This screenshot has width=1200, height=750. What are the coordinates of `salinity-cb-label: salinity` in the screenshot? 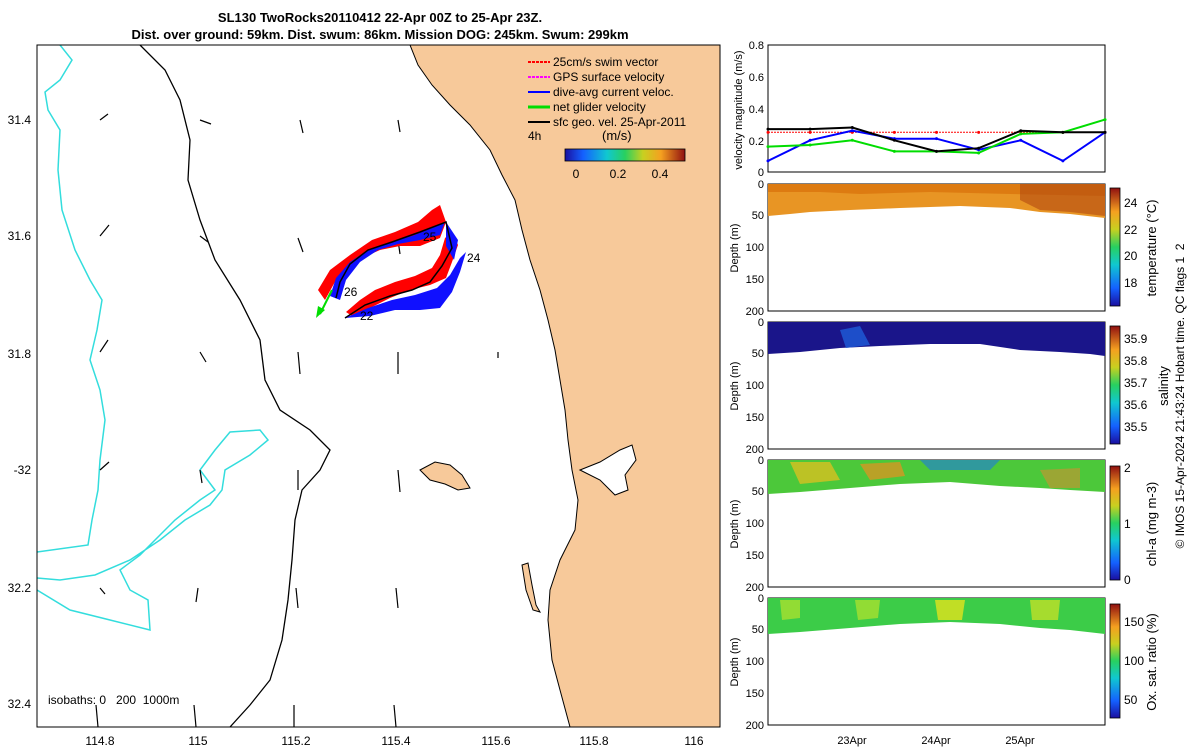 It's located at (1163, 386).